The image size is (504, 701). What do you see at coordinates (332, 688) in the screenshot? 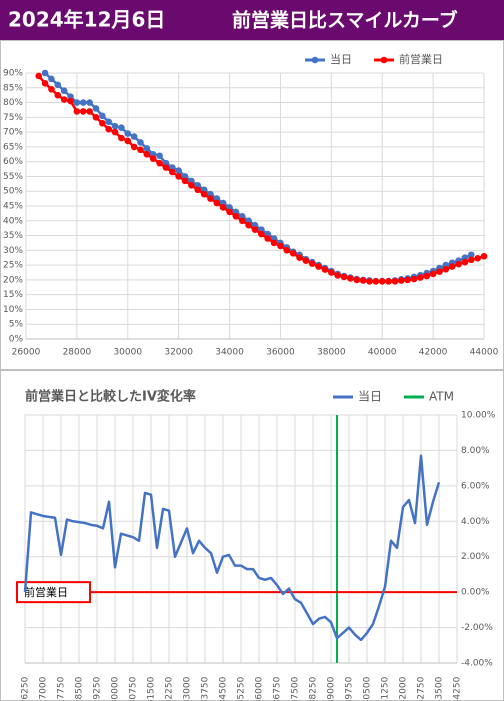
I see `x-tick-label: 39000` at bounding box center [332, 688].